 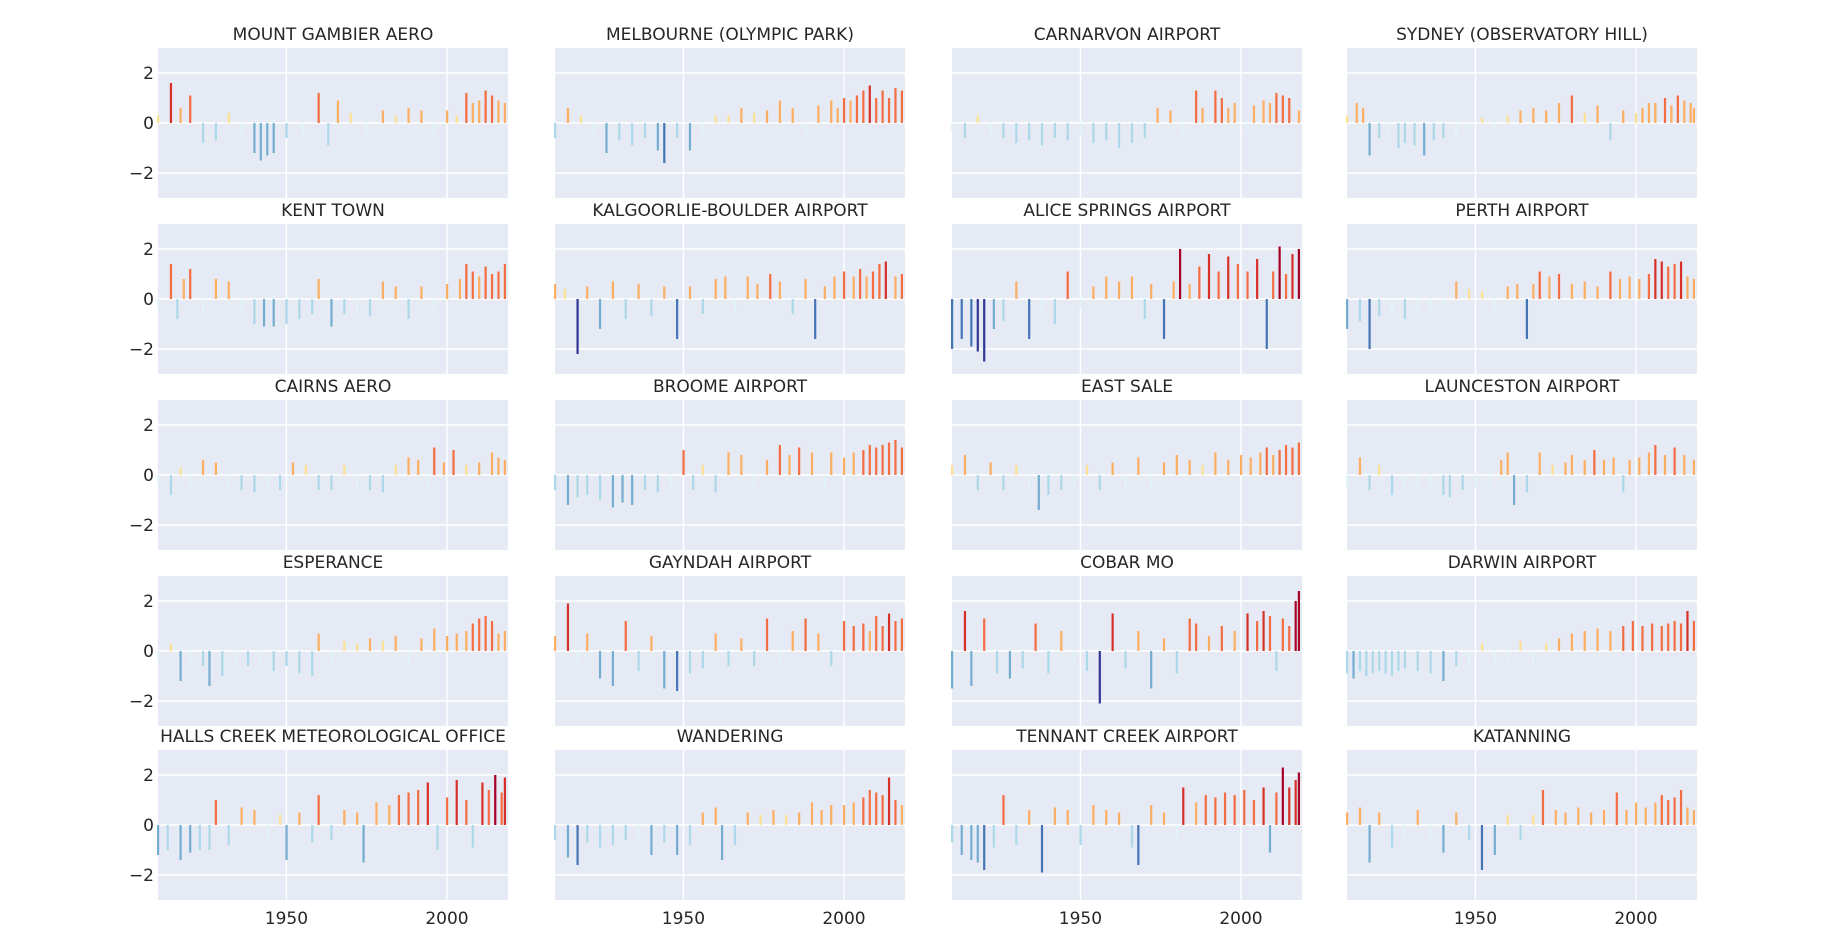 I want to click on panel-title: COBAR MO, so click(x=1127, y=563).